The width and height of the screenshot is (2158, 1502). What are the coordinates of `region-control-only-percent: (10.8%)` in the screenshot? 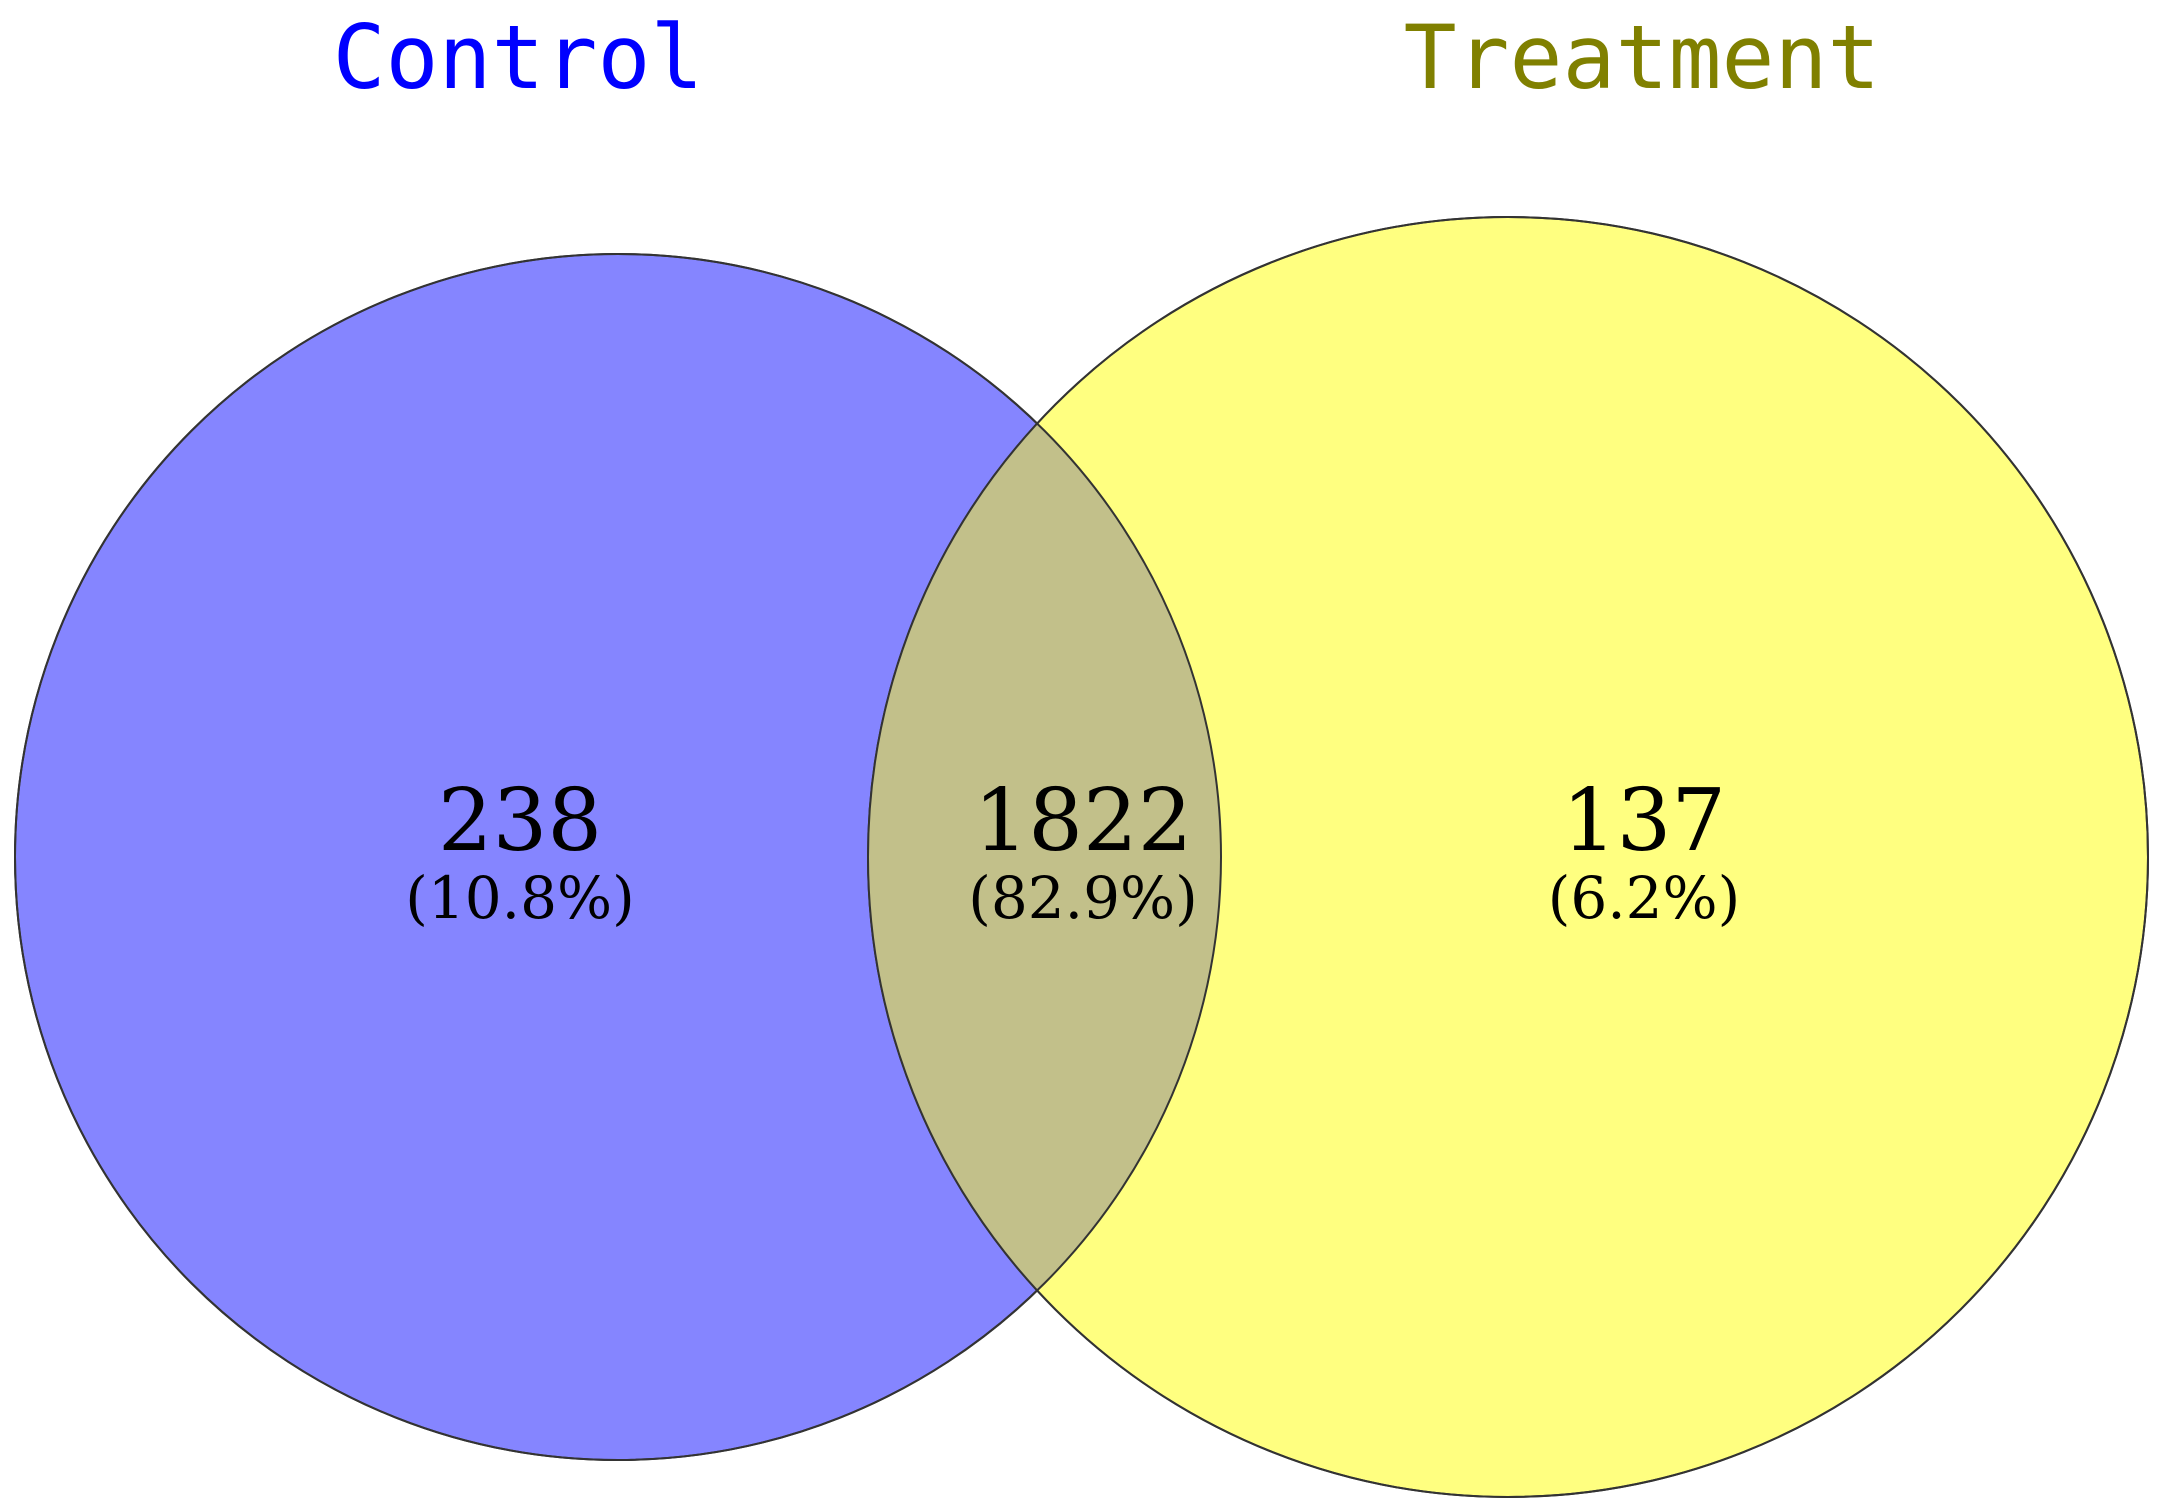 It's located at (520, 898).